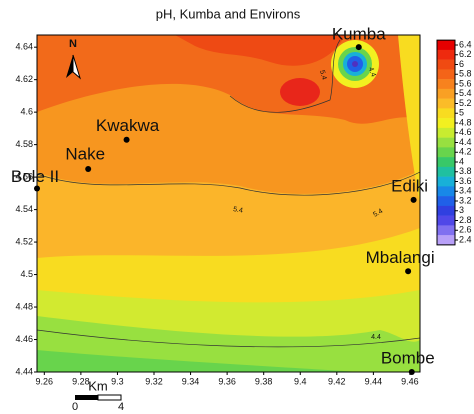  Describe the element at coordinates (465, 239) in the screenshot. I see `colorbar-label: 2.4` at that location.